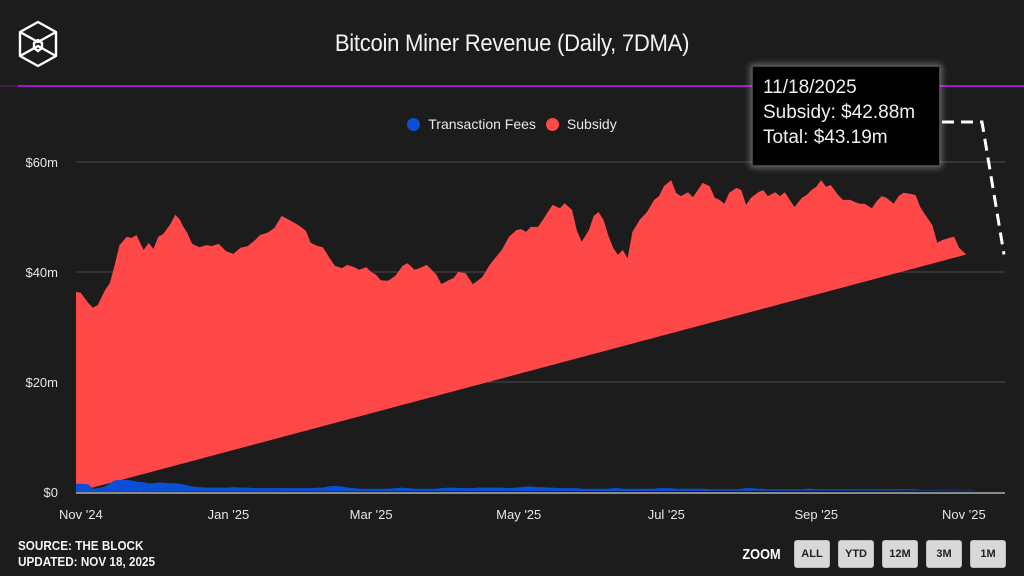  I want to click on legend-item-transaction-fees: Transaction Fees, so click(471, 124).